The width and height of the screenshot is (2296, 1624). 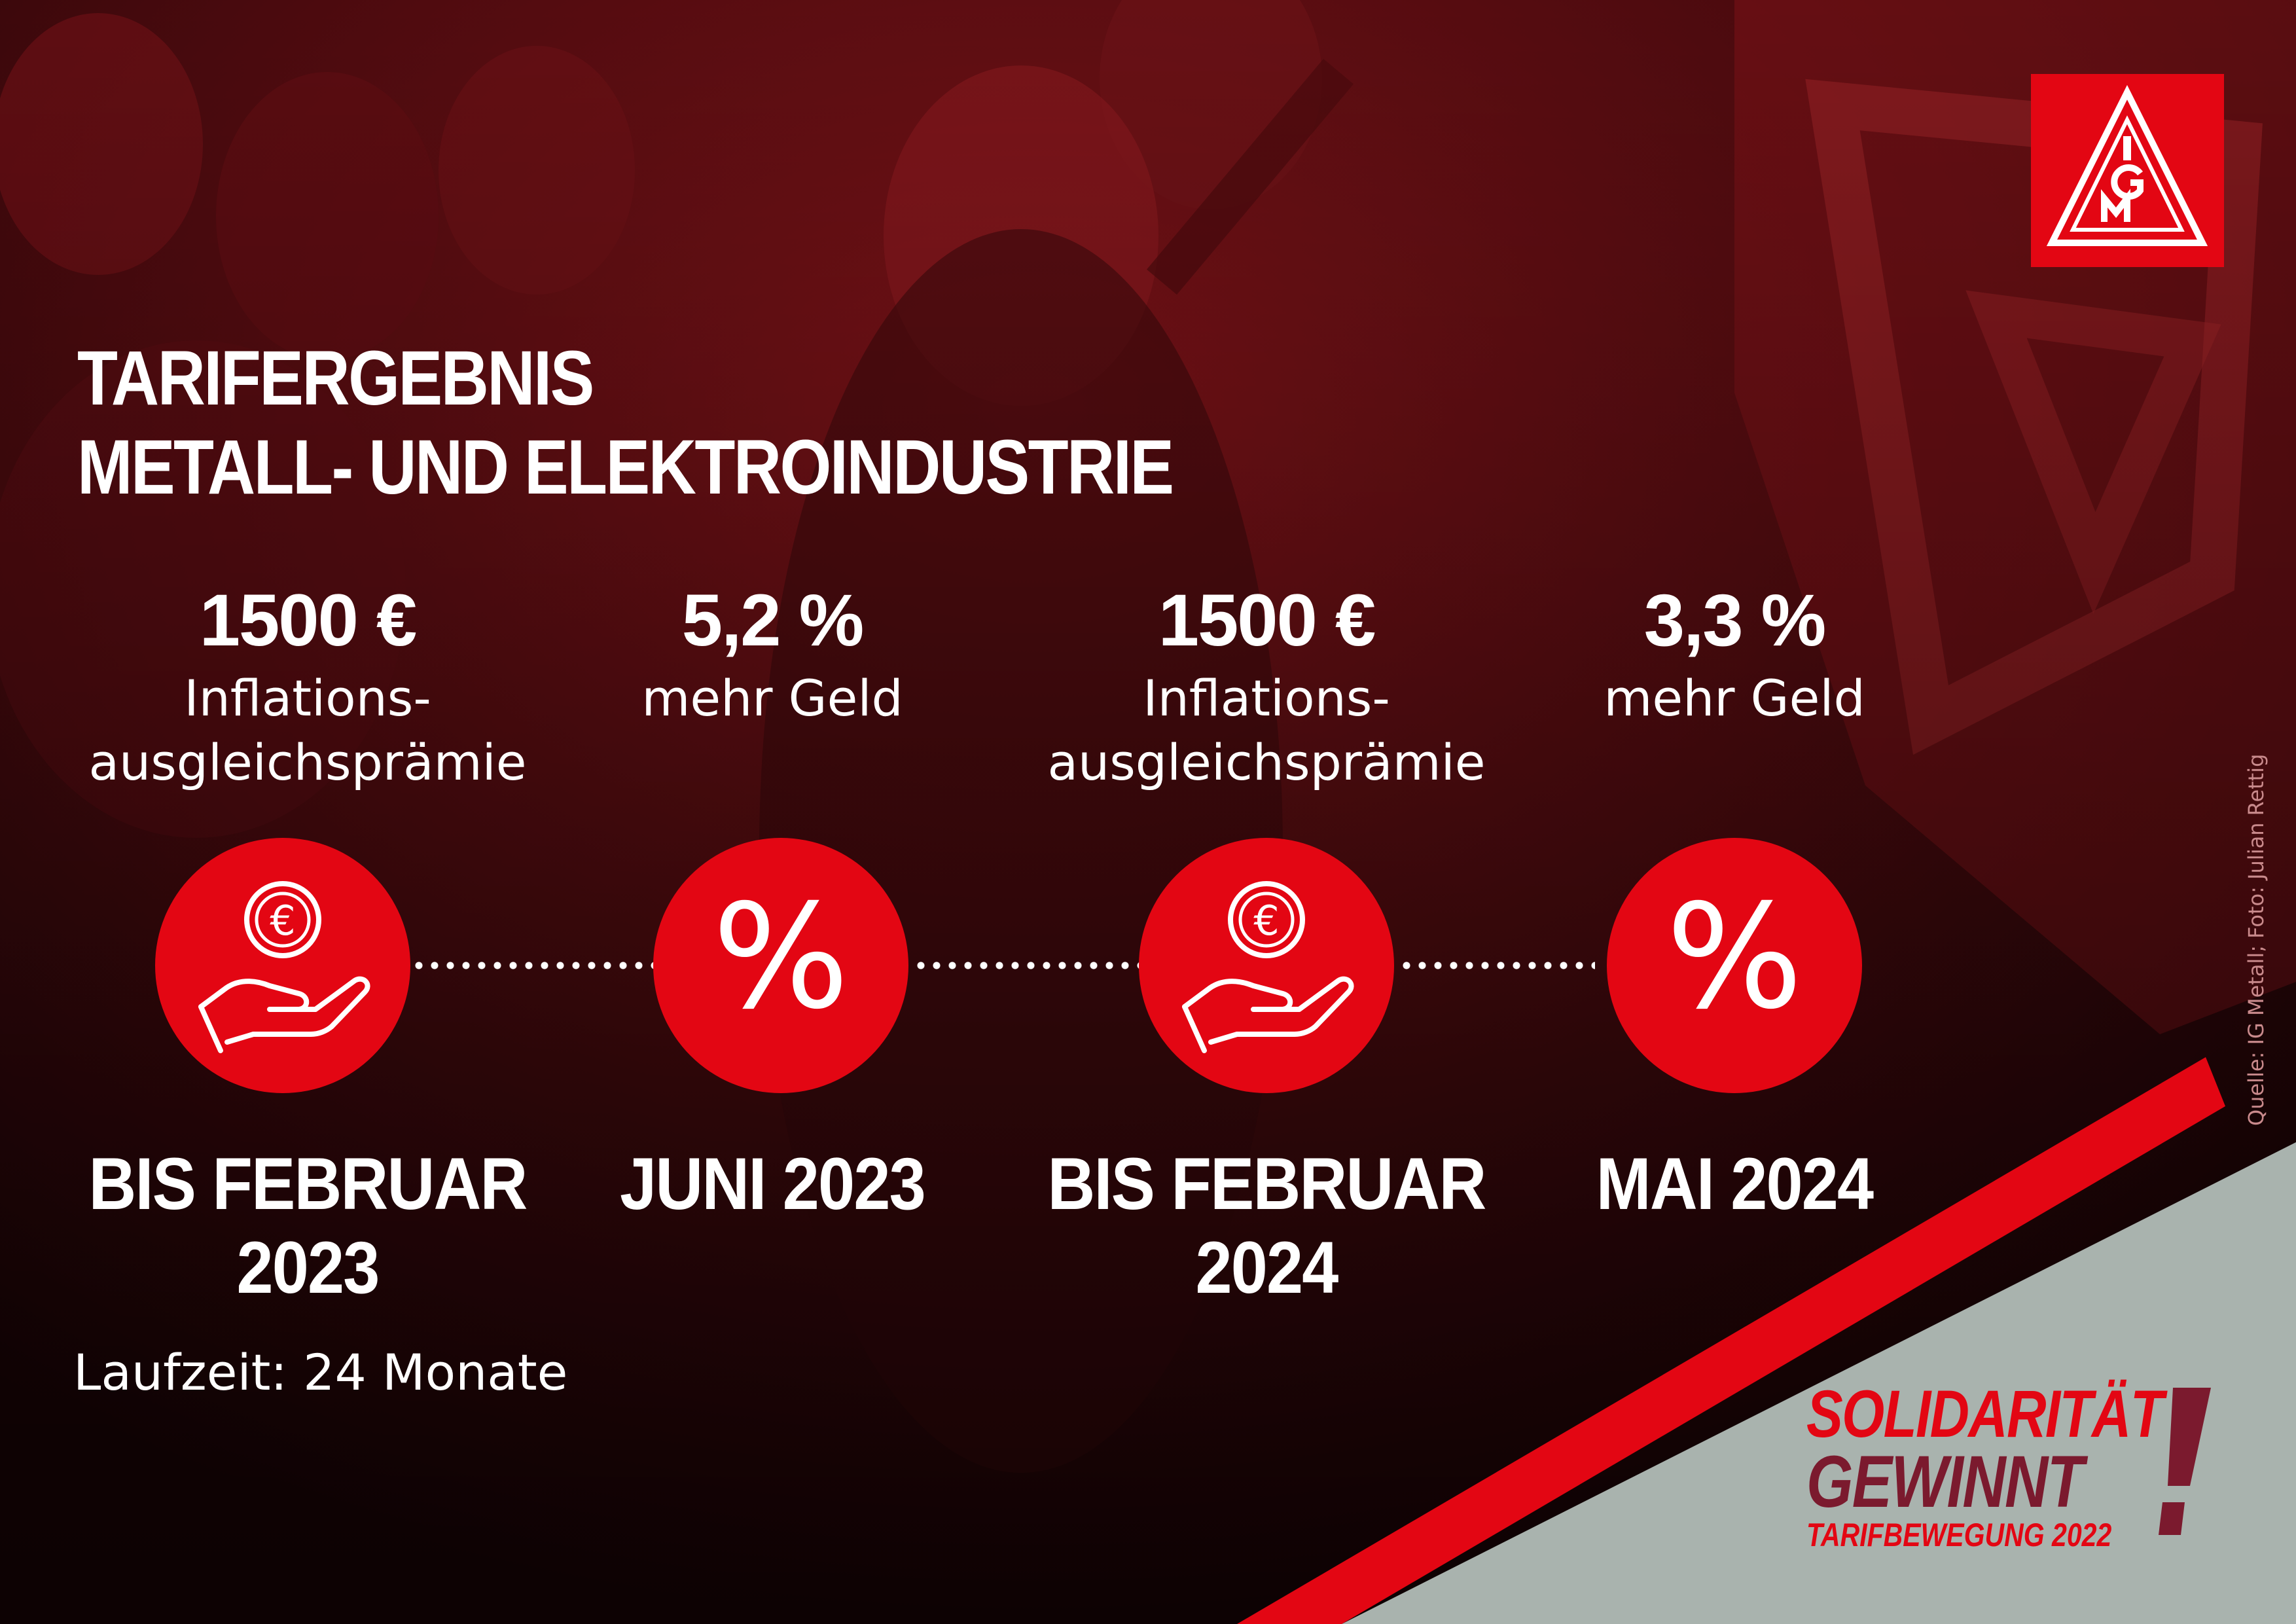 I want to click on step-amount: 5,2 %, so click(x=772, y=620).